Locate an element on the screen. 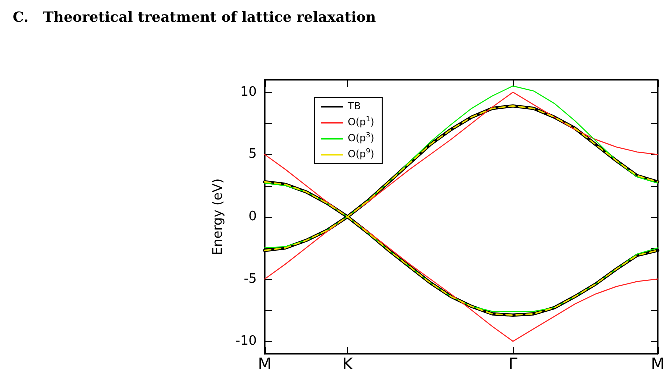  chart-title: C. Theoretical treatment of lattice relaxation is located at coordinates (194, 18).